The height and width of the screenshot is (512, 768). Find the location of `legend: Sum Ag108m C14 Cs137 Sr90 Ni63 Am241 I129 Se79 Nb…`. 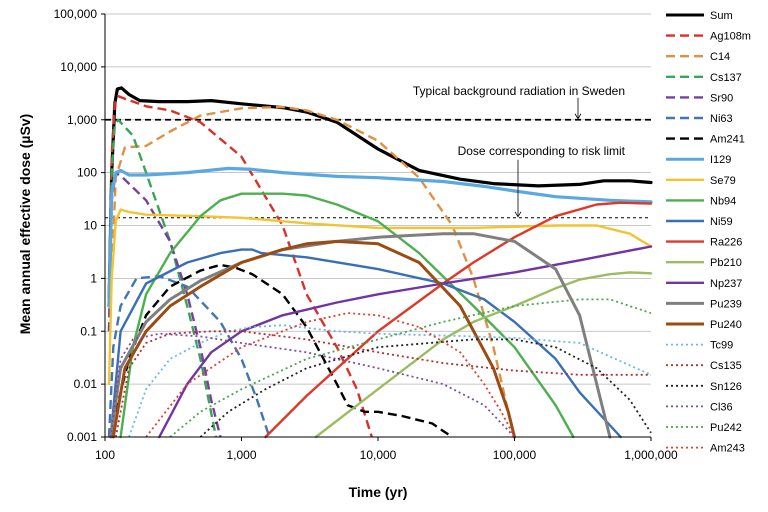

legend: Sum Ag108m C14 Cs137 Sr90 Ni63 Am241 I129 Se79 Nb… is located at coordinates (708, 232).